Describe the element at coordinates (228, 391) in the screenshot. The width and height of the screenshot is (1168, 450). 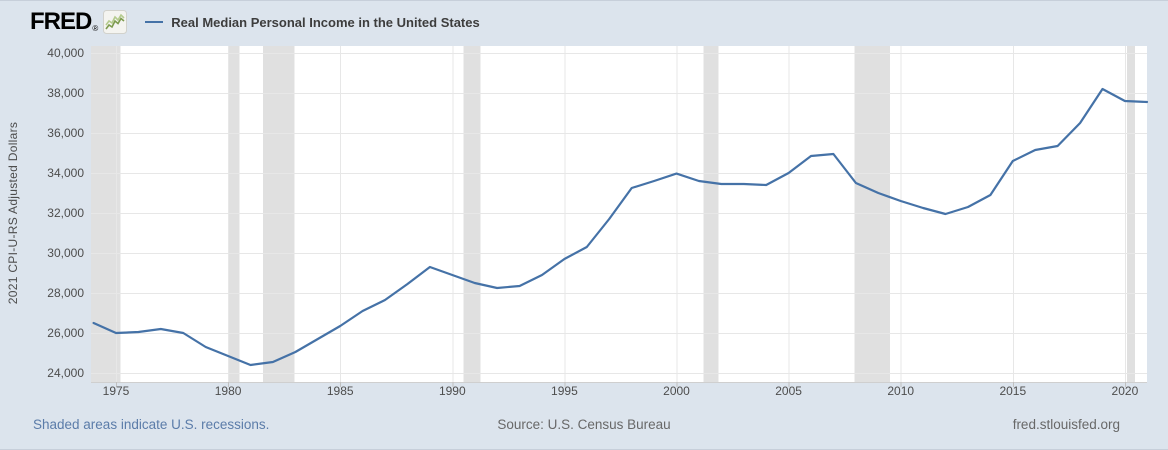
I see `x-tick-label: 1980` at that location.